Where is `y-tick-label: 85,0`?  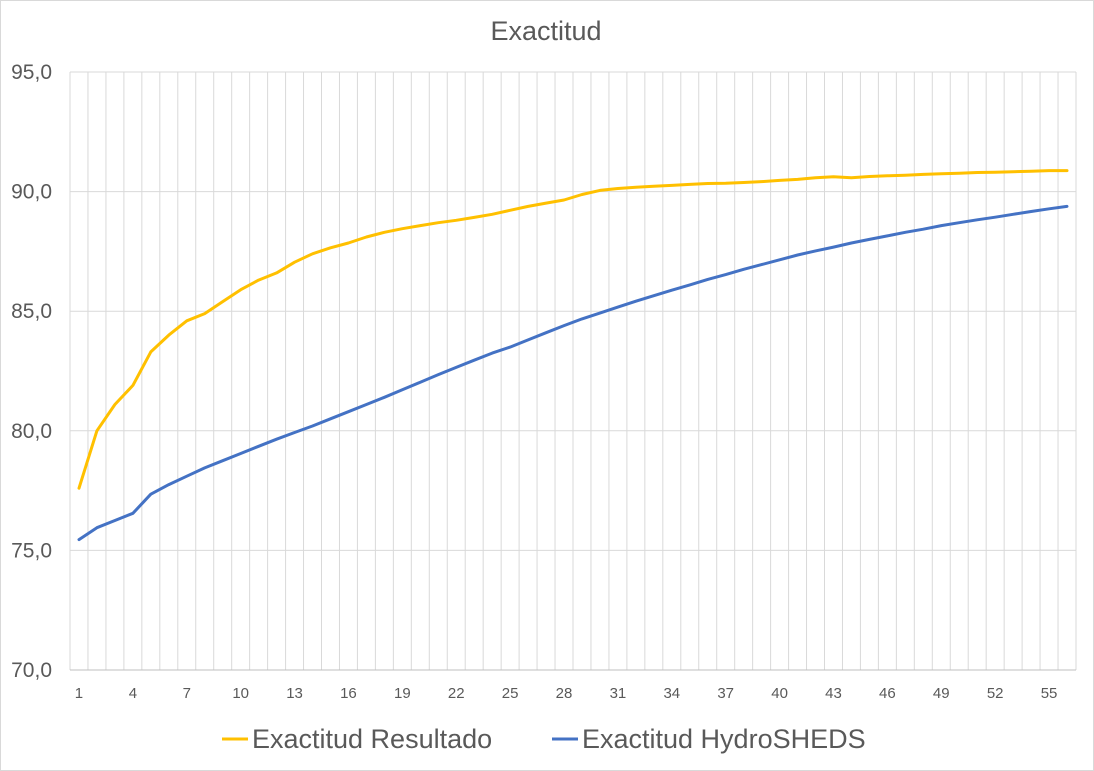
y-tick-label: 85,0 is located at coordinates (31, 311).